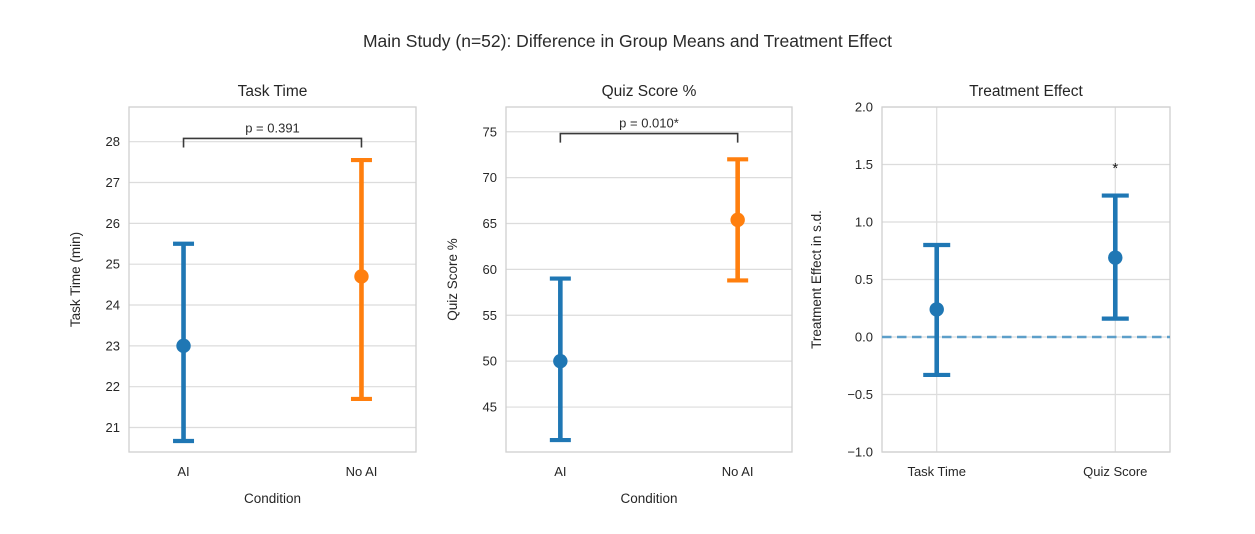 The height and width of the screenshot is (534, 1255). Describe the element at coordinates (490, 407) in the screenshot. I see `y-tick-label: 45` at that location.